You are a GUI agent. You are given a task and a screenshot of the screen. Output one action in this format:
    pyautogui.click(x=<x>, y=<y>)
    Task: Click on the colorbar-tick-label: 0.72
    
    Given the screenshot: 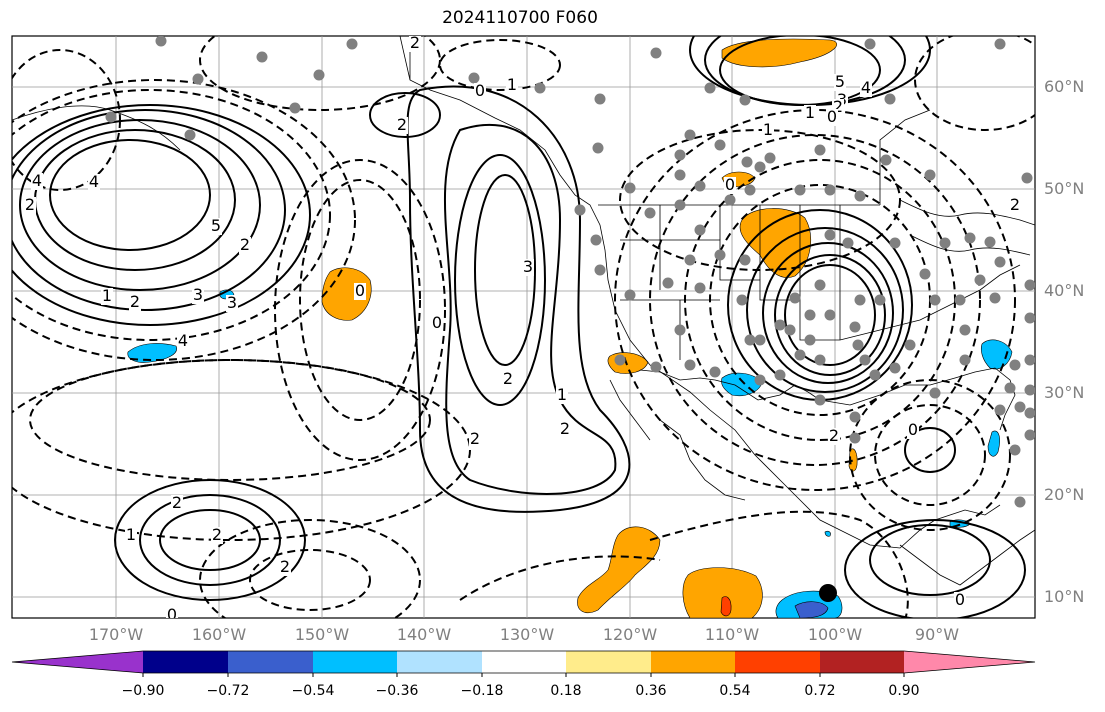 What is the action you would take?
    pyautogui.click(x=820, y=691)
    